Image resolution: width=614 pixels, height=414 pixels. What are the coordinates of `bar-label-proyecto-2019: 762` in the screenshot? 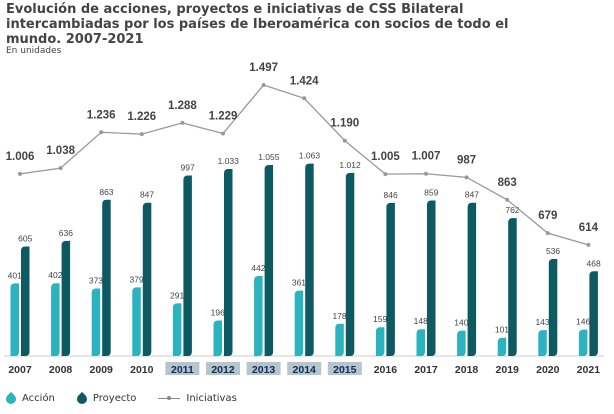 It's located at (512, 210).